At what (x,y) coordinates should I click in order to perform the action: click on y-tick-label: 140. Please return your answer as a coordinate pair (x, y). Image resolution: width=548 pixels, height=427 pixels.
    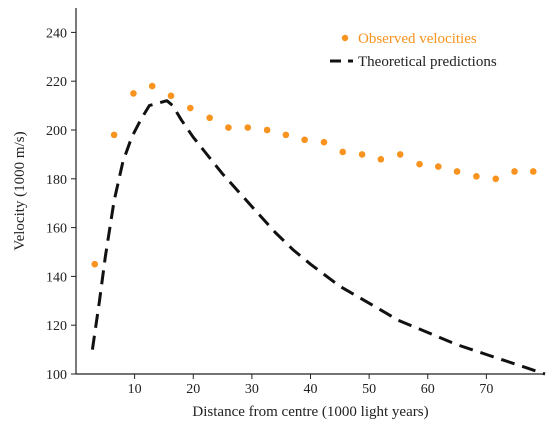
    Looking at the image, I should click on (56, 277).